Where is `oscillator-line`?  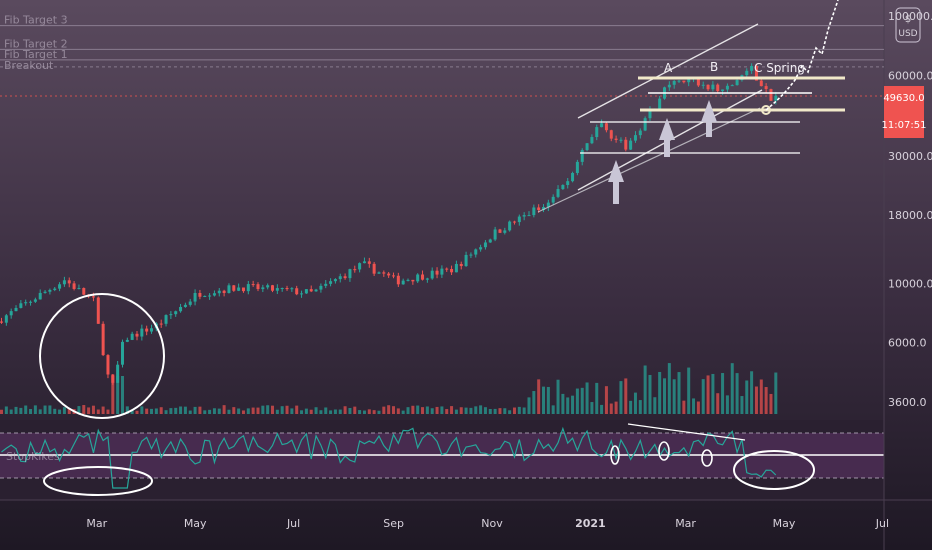 oscillator-line is located at coordinates (389, 457).